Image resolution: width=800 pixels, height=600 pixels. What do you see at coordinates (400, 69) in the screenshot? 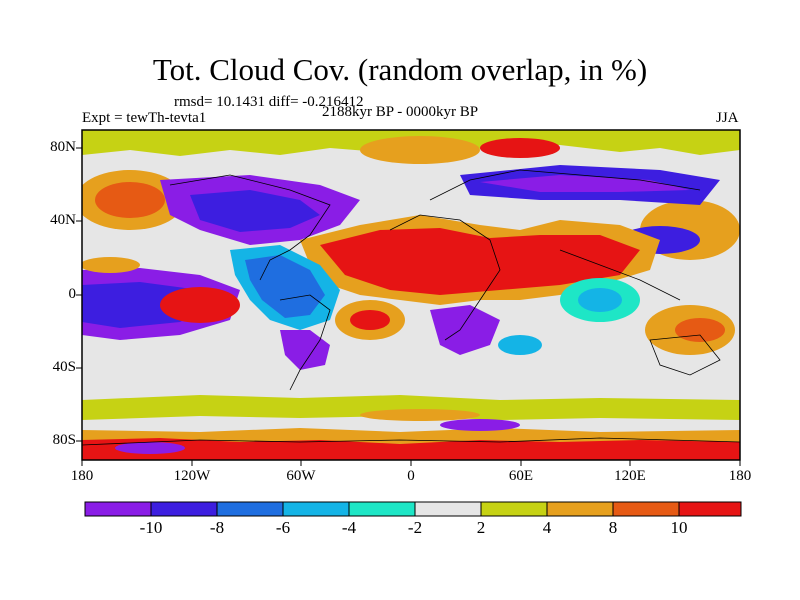
I see `plot-title: Tot. Cloud Cov. (random overlap, in %)` at bounding box center [400, 69].